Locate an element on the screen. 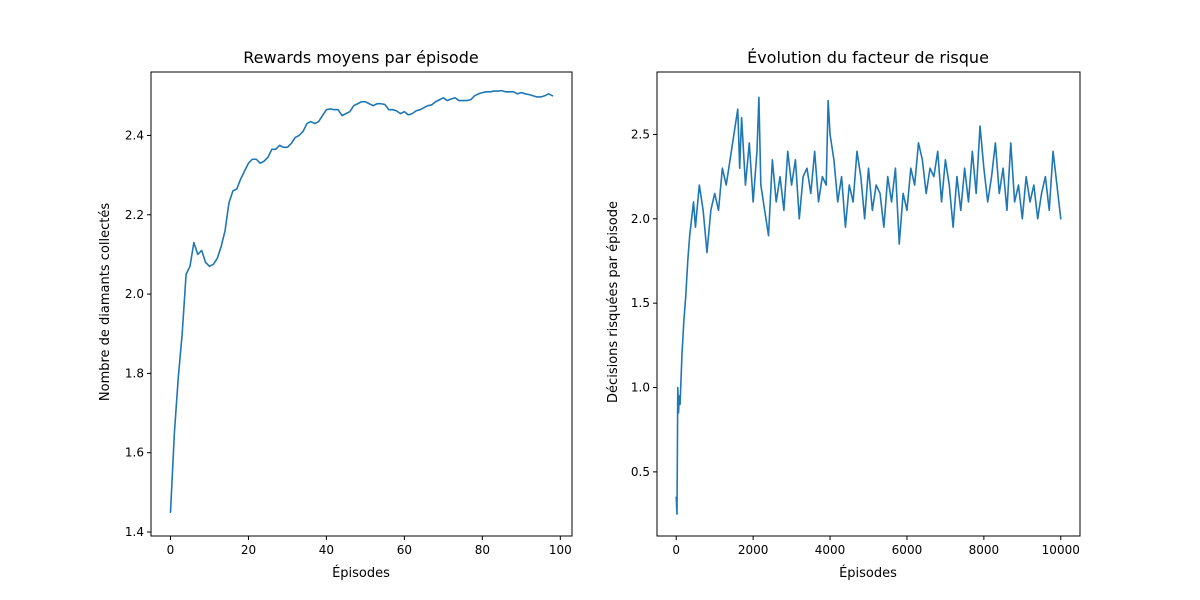 This screenshot has width=1200, height=600. left-x-tick-label: 60 is located at coordinates (404, 550).